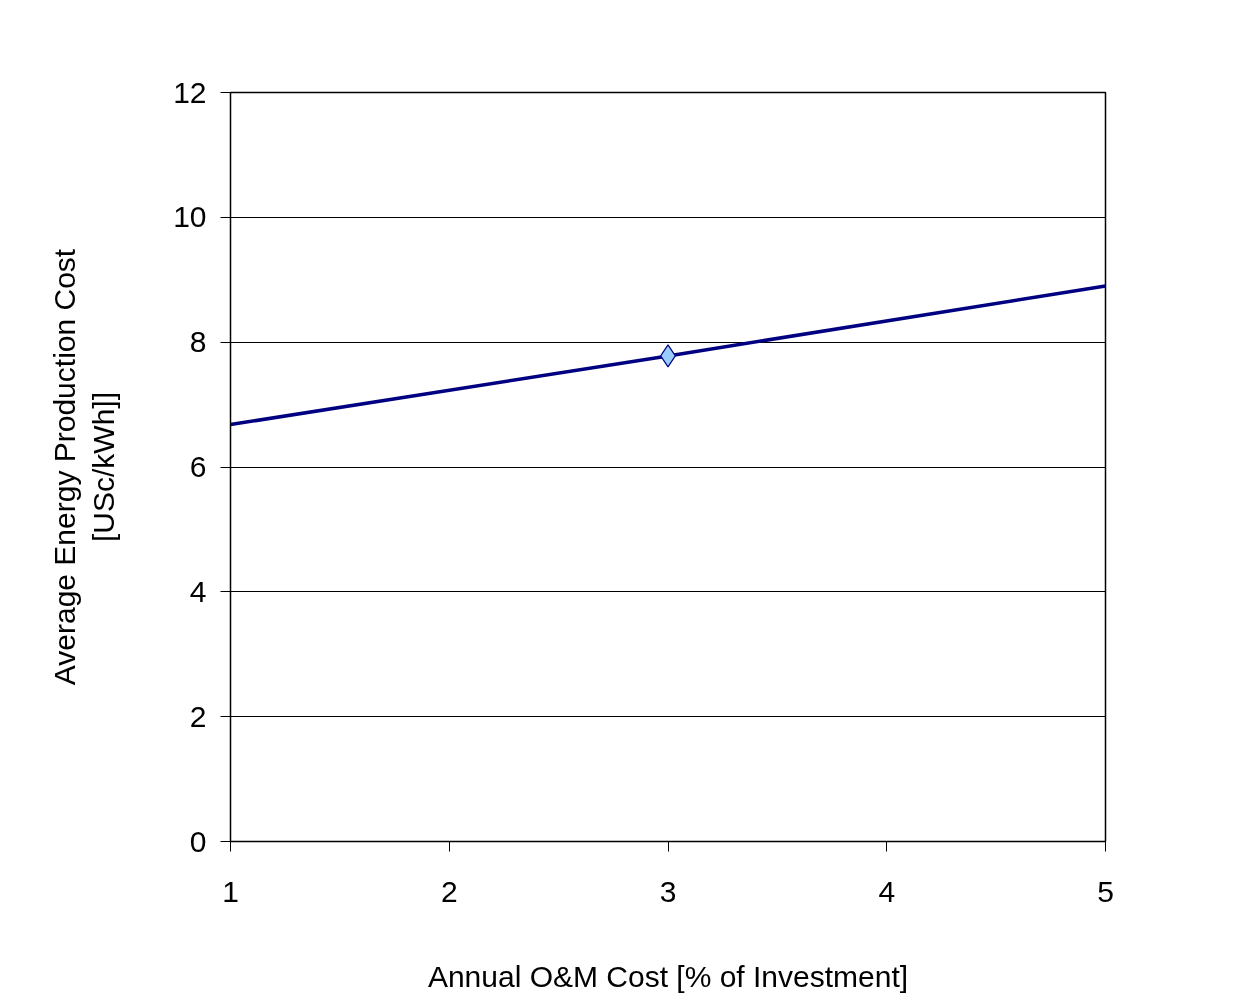  I want to click on x-tick-label: 1, so click(230, 891).